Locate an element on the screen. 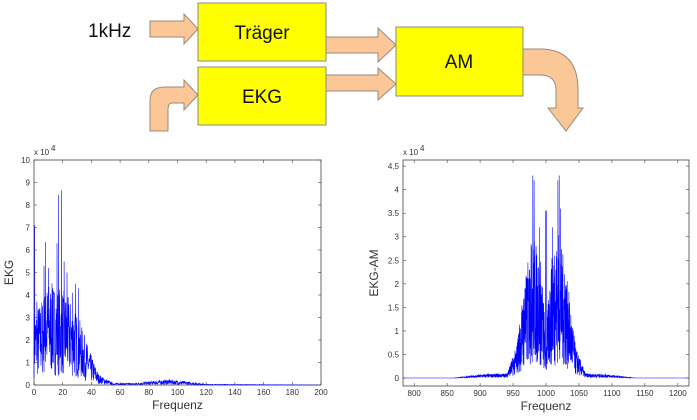  y-tick-label: 3.5 is located at coordinates (394, 213).